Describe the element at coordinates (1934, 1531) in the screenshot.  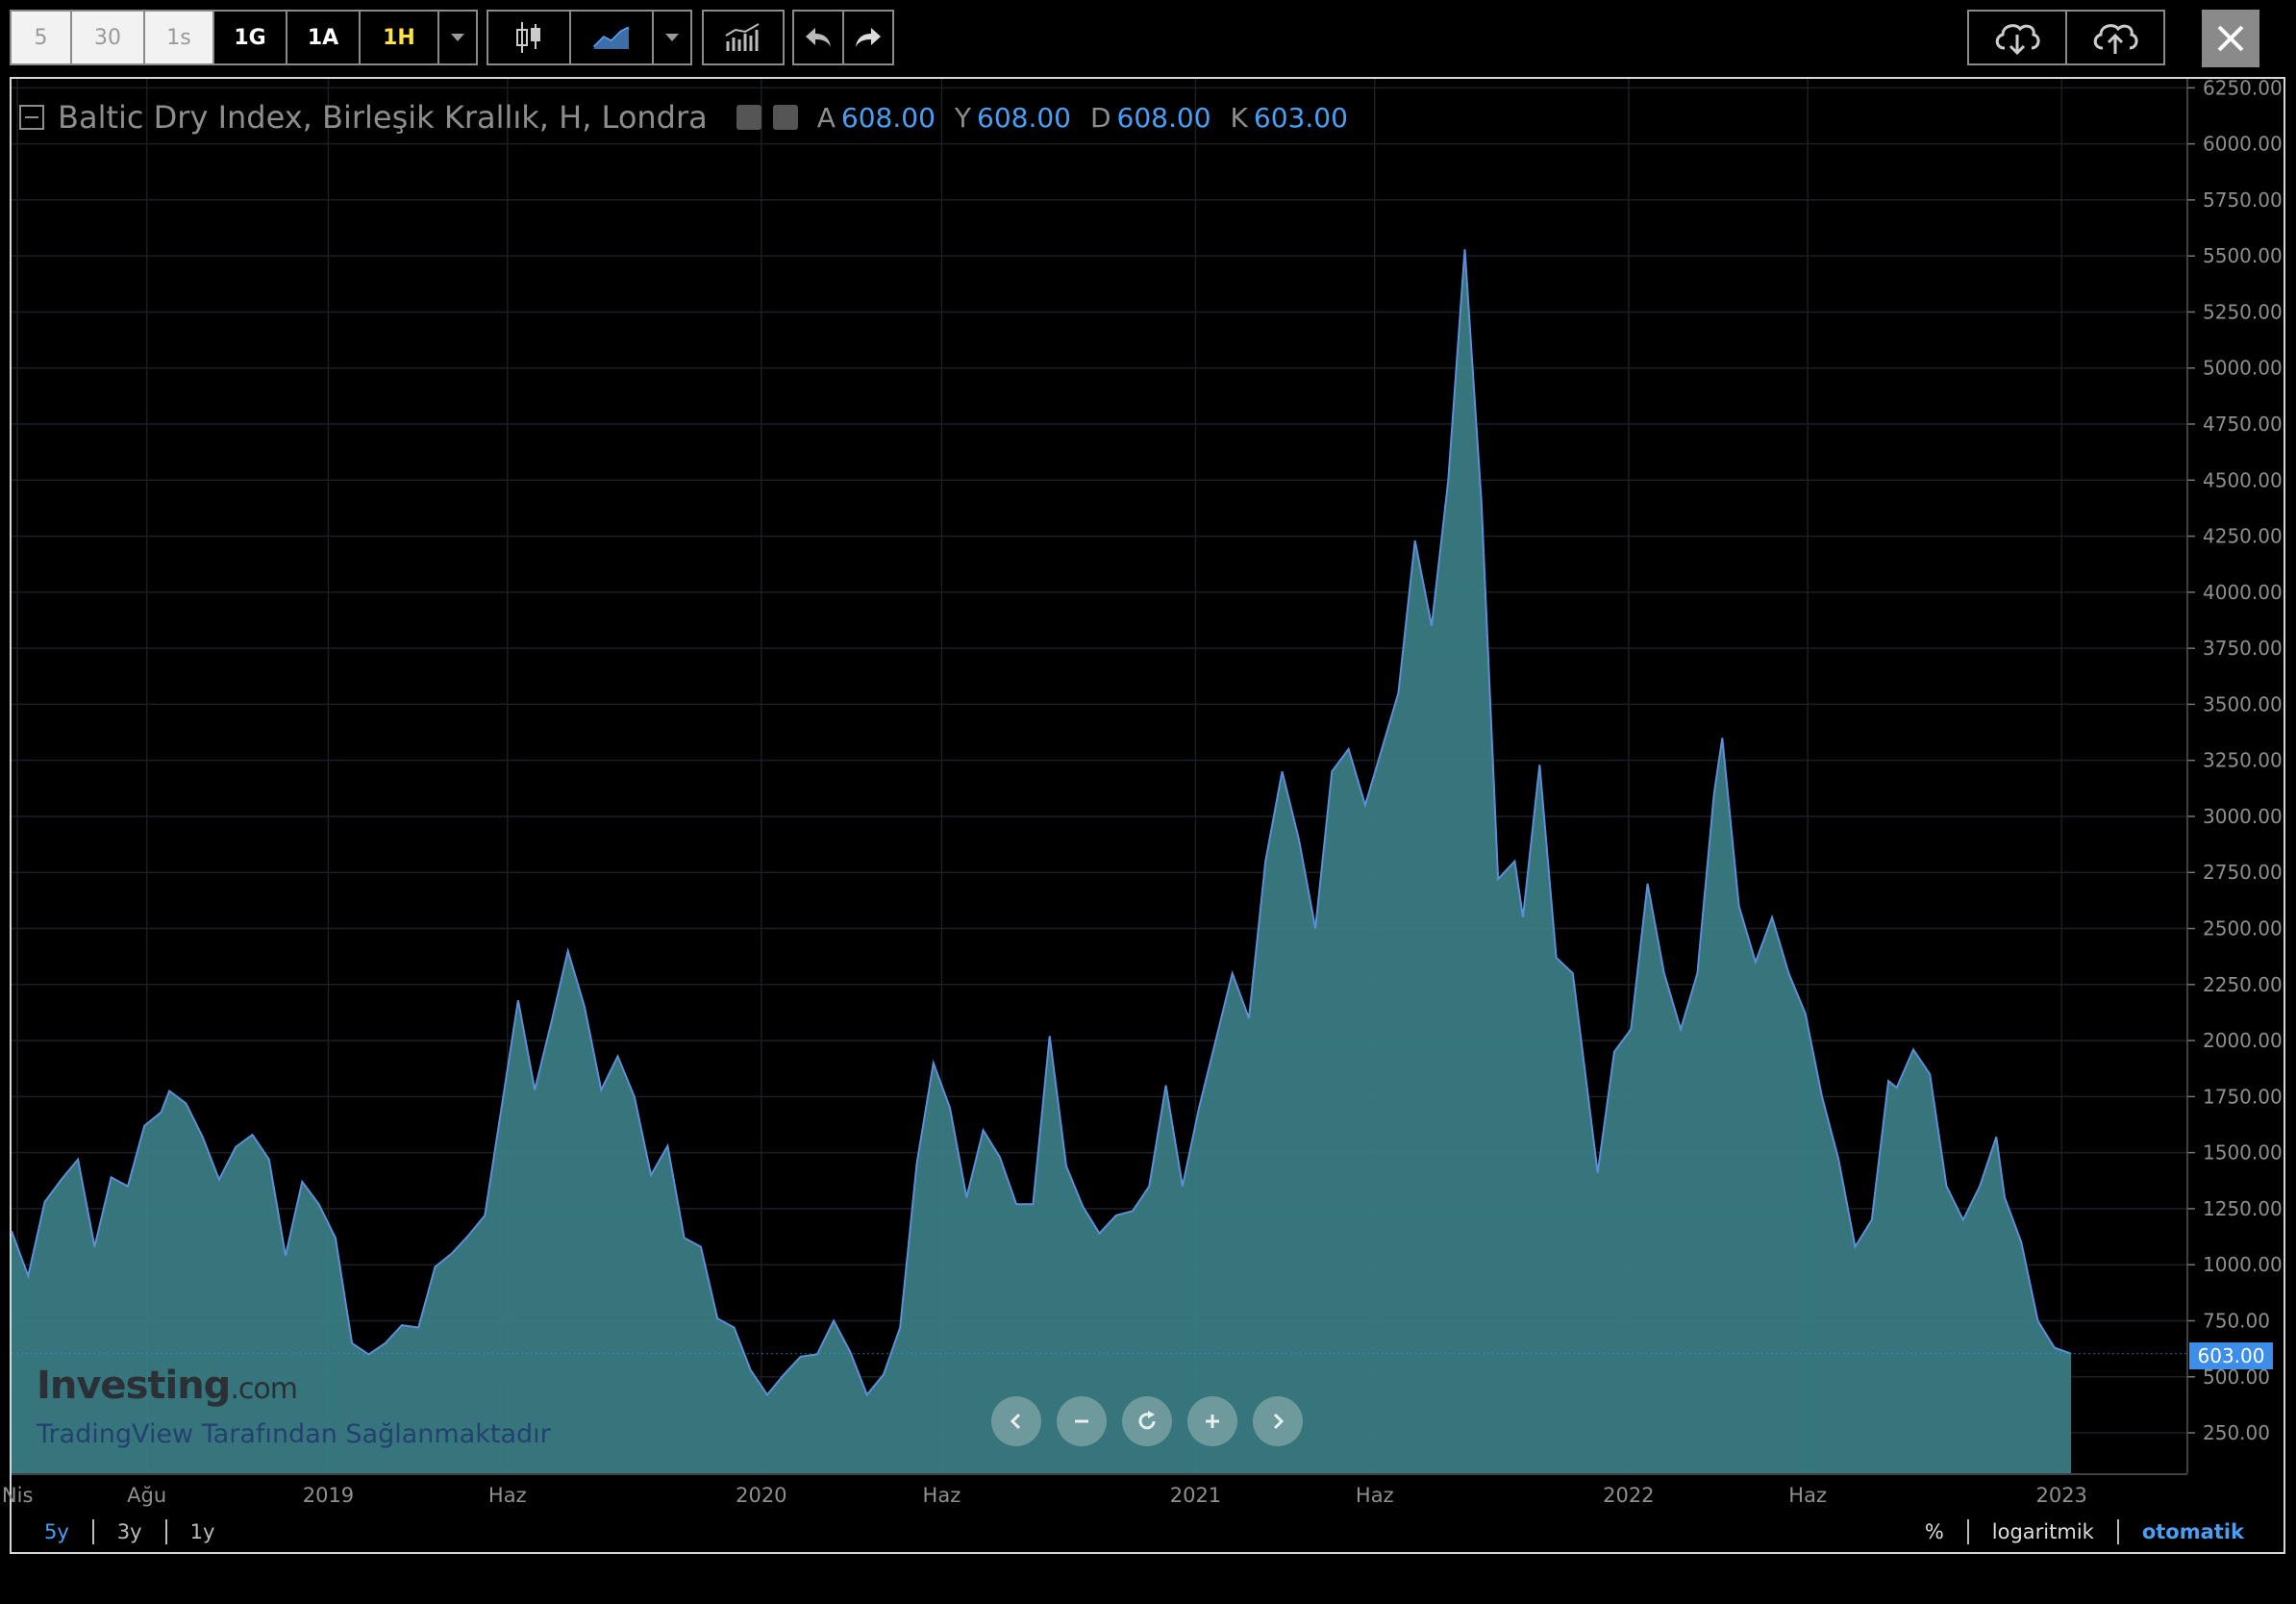
I see `percent-scale-button: %` at that location.